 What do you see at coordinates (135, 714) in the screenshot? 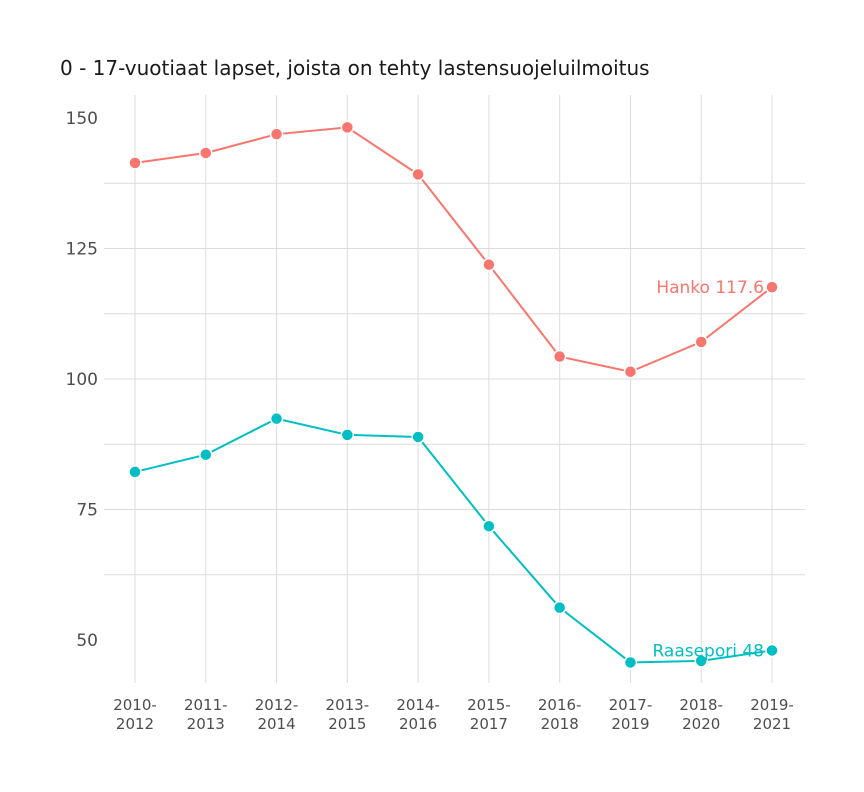
I see `x-tick-label: 2010-2012` at bounding box center [135, 714].